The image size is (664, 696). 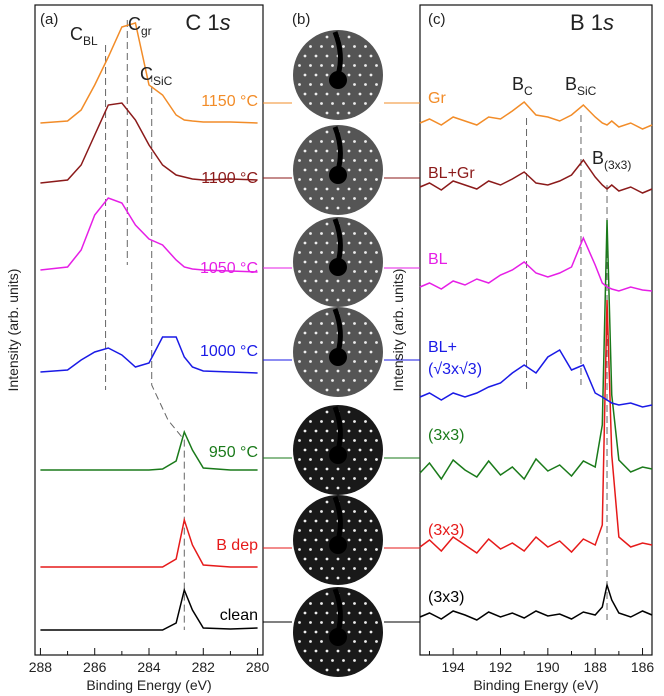 I want to click on series-label: BL+Gr, so click(x=451, y=173).